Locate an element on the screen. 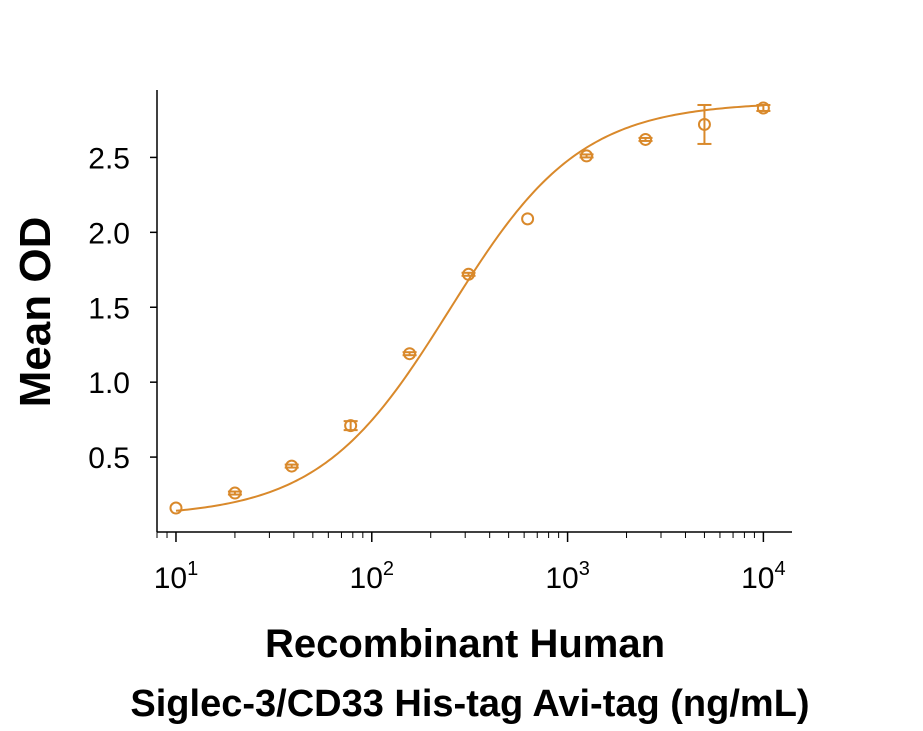  x-tick-label: 10² is located at coordinates (372, 576).